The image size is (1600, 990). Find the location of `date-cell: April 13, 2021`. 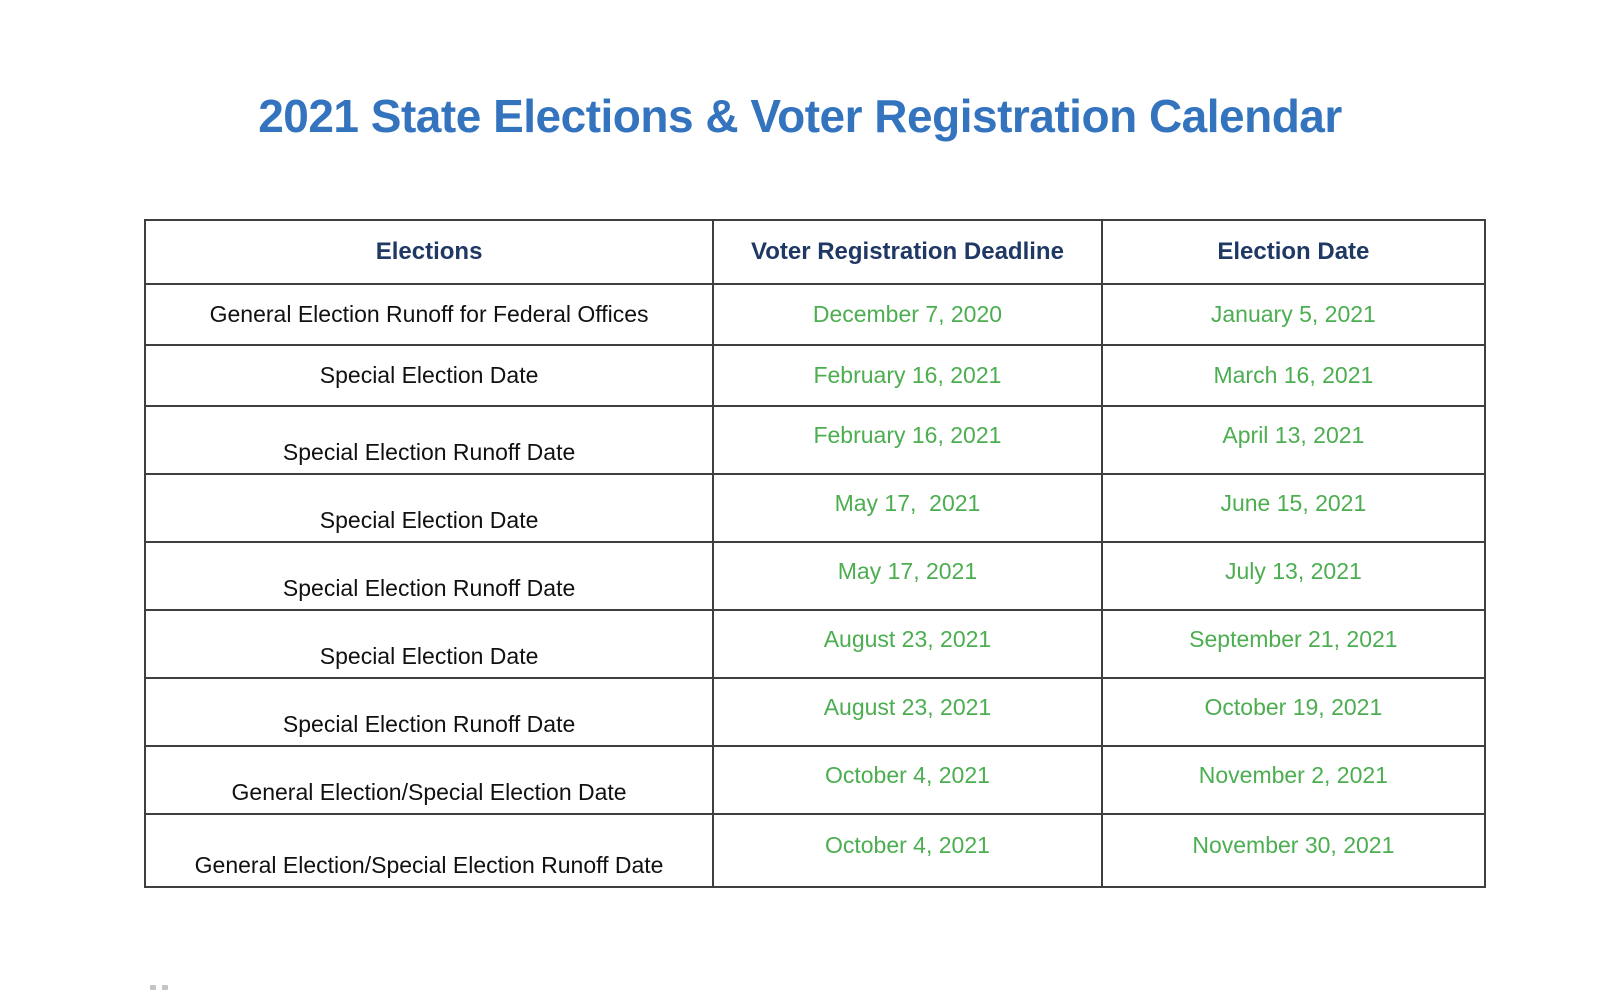

date-cell: April 13, 2021 is located at coordinates (1293, 440).